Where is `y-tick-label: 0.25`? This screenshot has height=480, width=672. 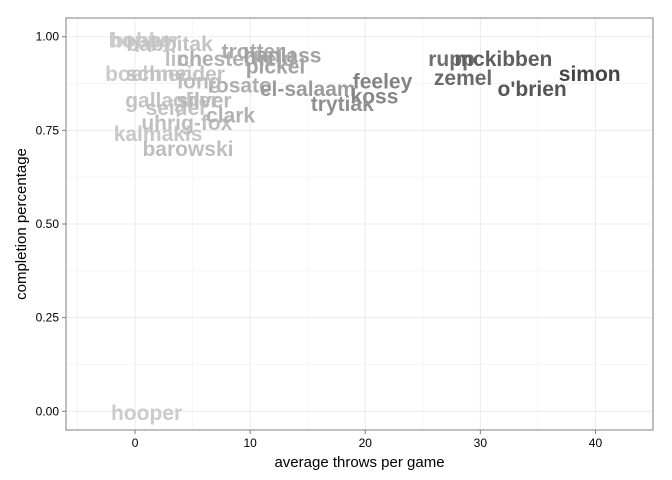 y-tick-label: 0.25 is located at coordinates (48, 318).